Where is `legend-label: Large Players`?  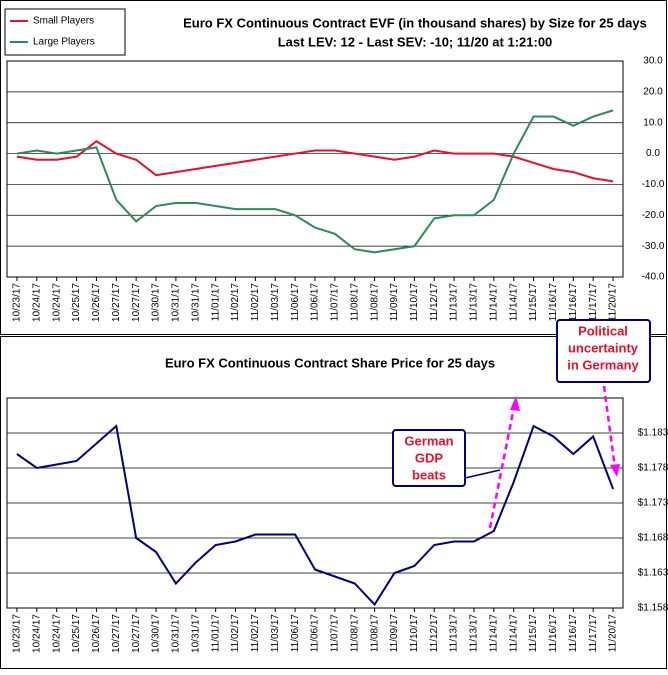
legend-label: Large Players is located at coordinates (64, 42).